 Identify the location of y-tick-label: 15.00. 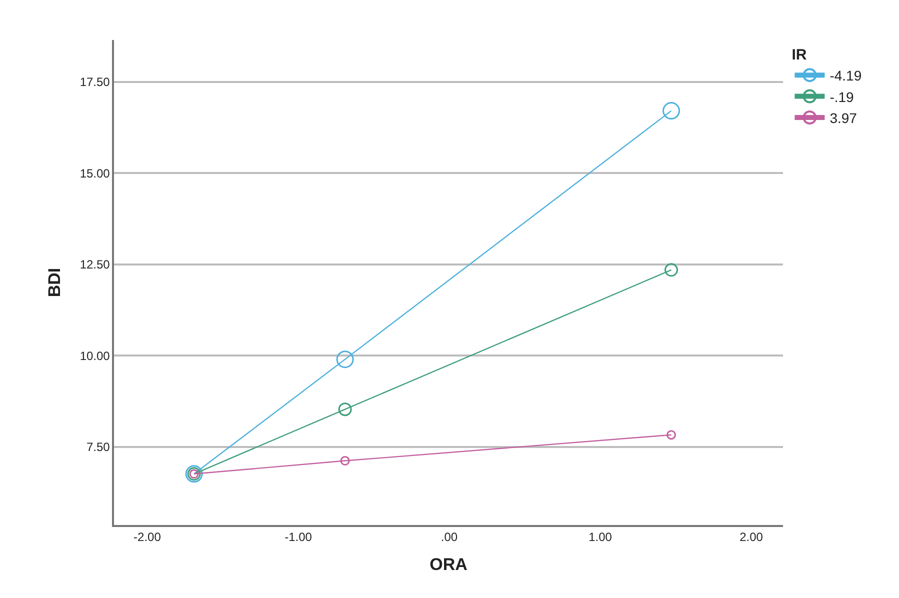
(95, 173).